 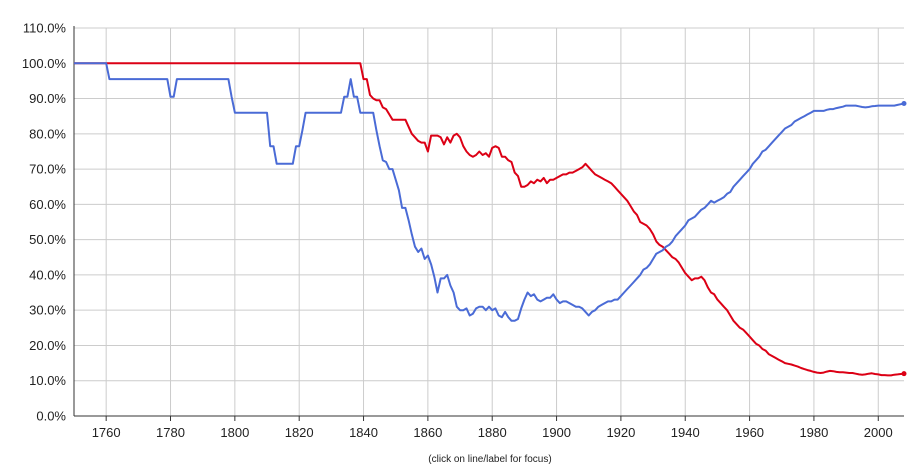 I want to click on x-tick-label: 1880, so click(x=492, y=432).